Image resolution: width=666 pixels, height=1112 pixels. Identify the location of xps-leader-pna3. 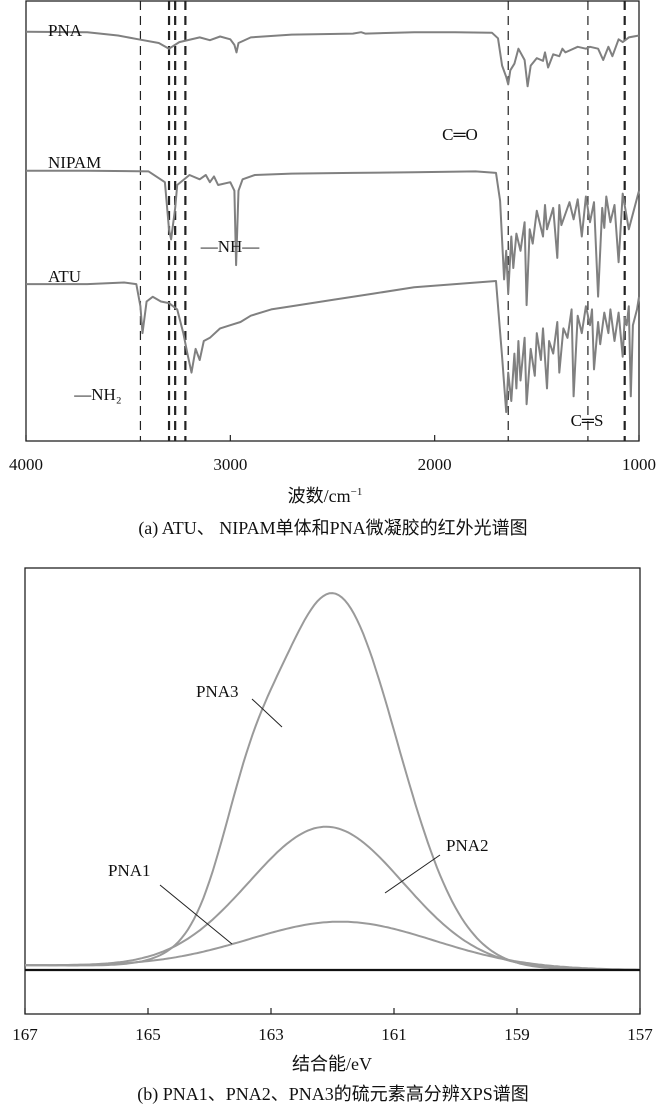
(267, 713).